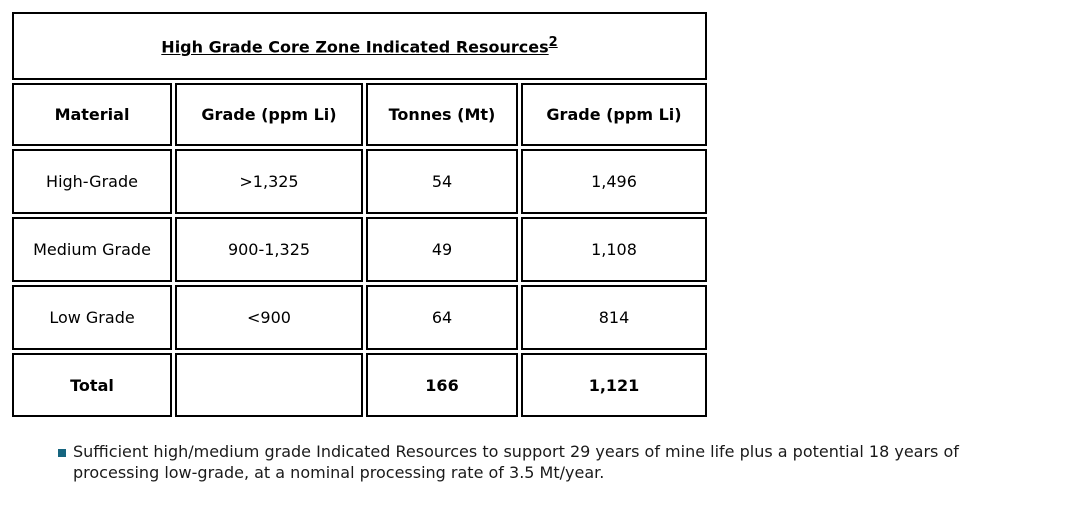 The image size is (1084, 507). I want to click on cell-material: Low Grade, so click(92, 317).